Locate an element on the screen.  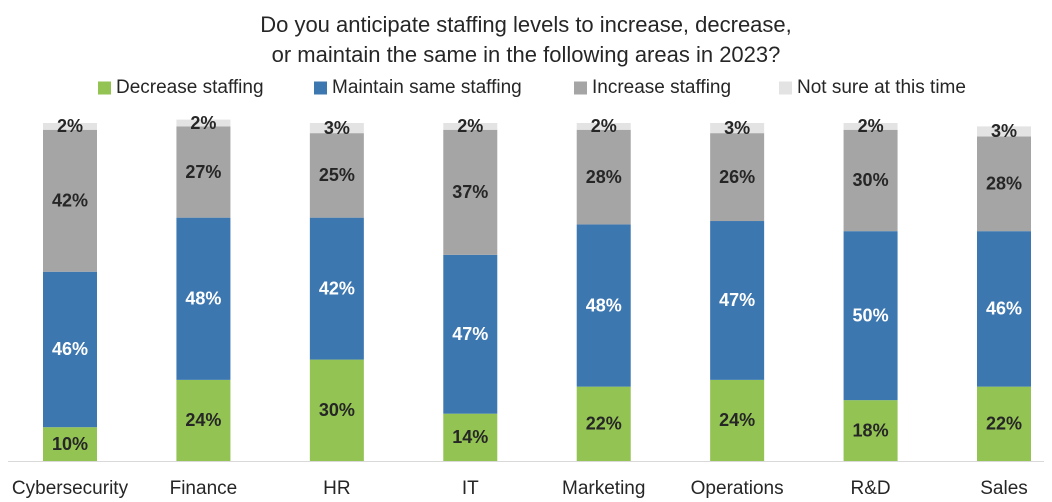
bar-stack-finance: 24% 48% 27% 2% is located at coordinates (203, 287).